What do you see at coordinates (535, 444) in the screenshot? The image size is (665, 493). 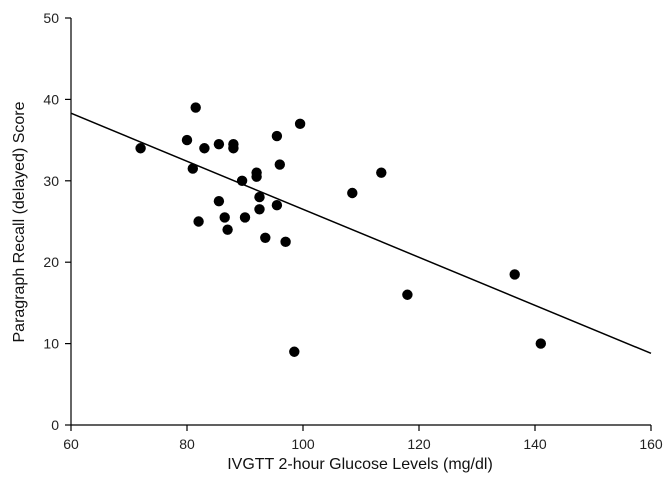 I see `x-tick-label: 140` at bounding box center [535, 444].